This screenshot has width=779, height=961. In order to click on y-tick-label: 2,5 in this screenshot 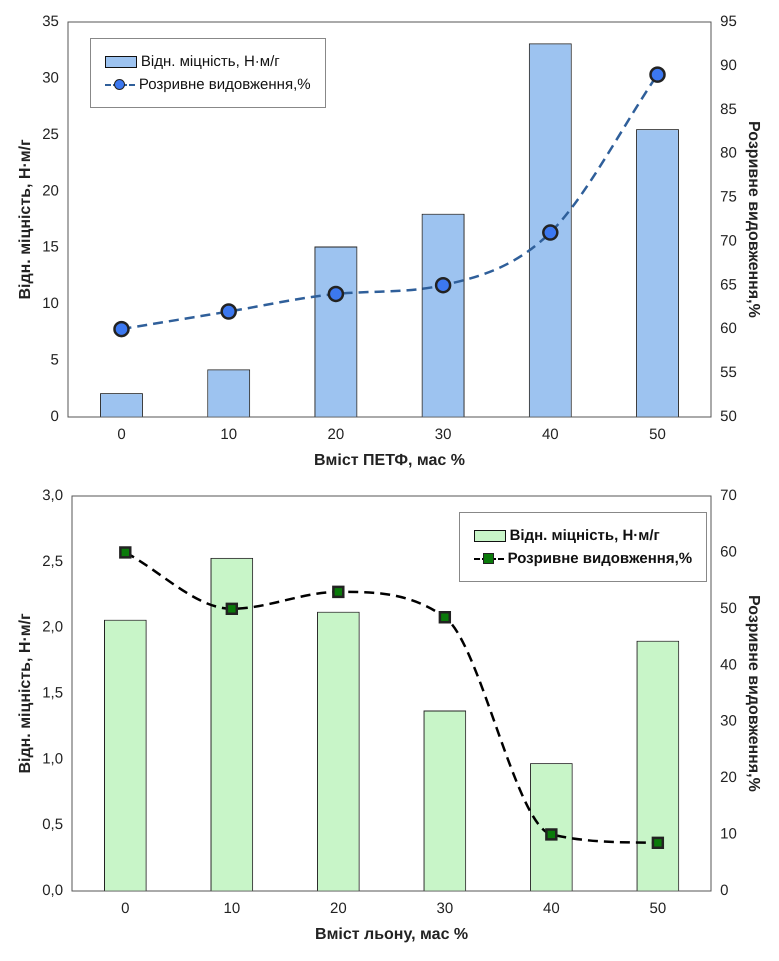, I will do `click(53, 561)`.